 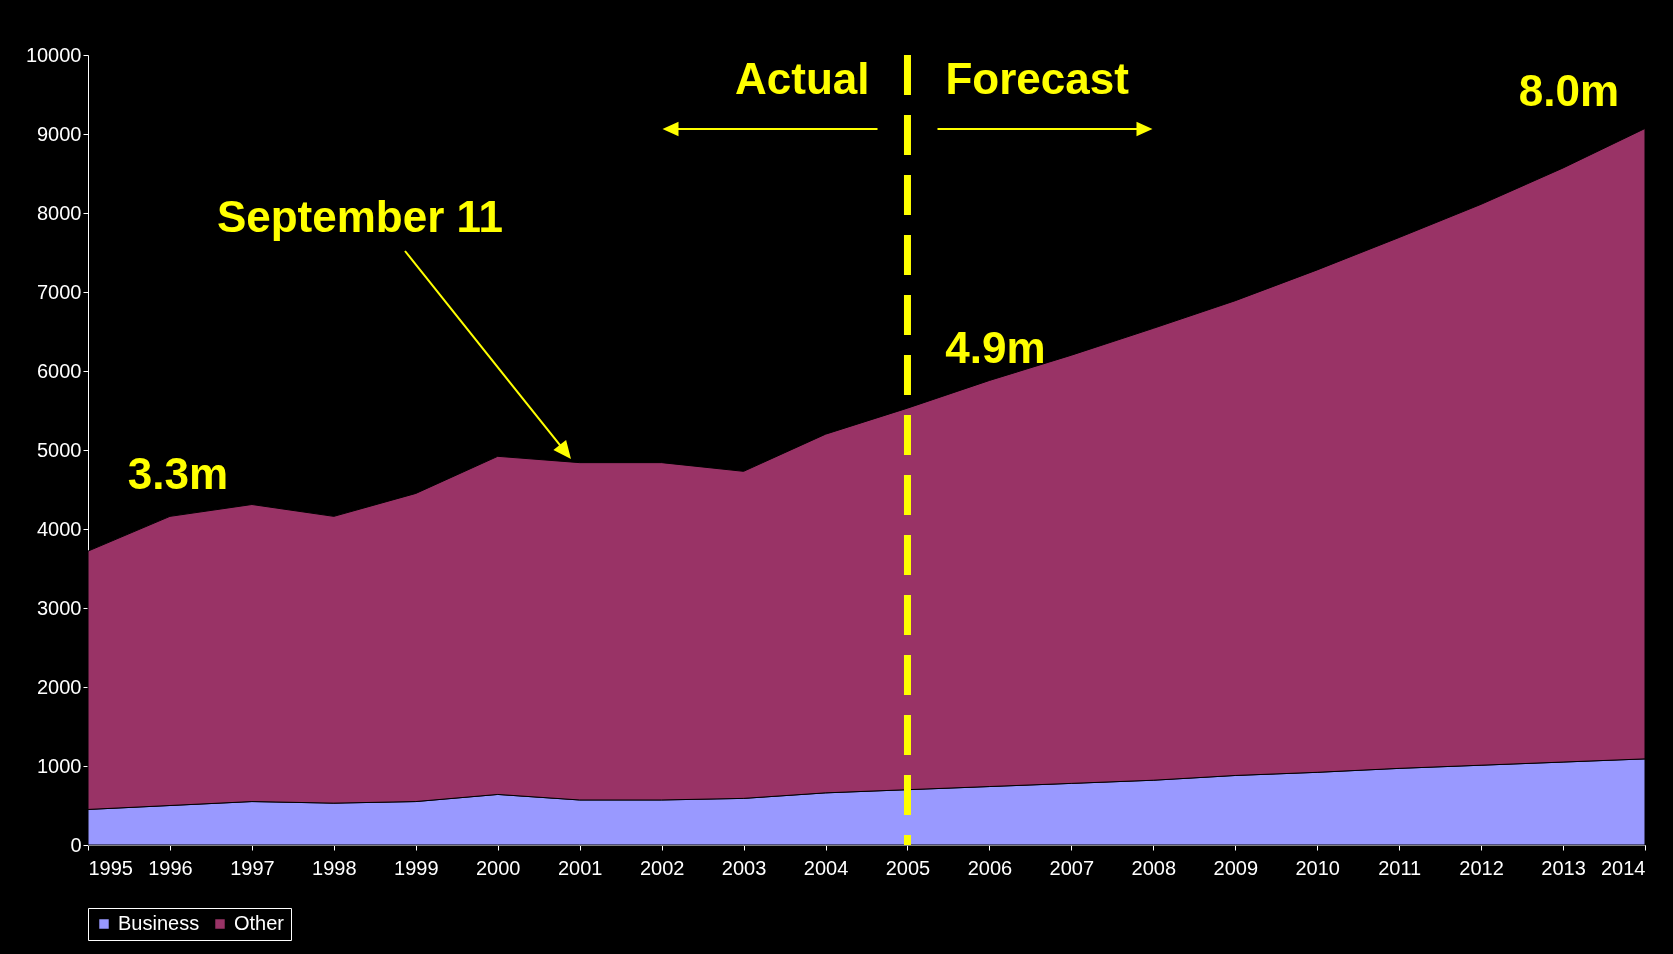 I want to click on x-tick-label: 2013, so click(x=1563, y=867).